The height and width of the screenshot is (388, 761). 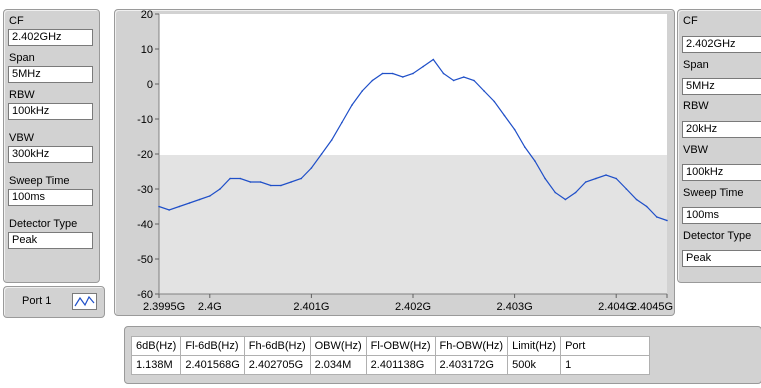 I want to click on cell-fl-obw: 2.401138G, so click(x=400, y=365).